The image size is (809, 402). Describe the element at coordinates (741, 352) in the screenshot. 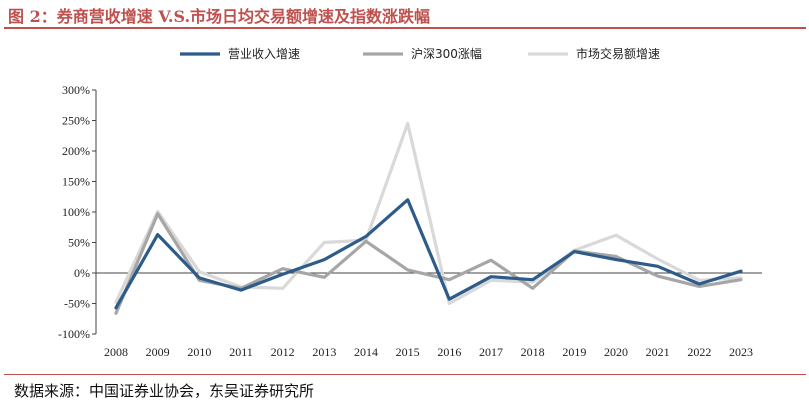

I see `x-tick-label: 2023` at that location.